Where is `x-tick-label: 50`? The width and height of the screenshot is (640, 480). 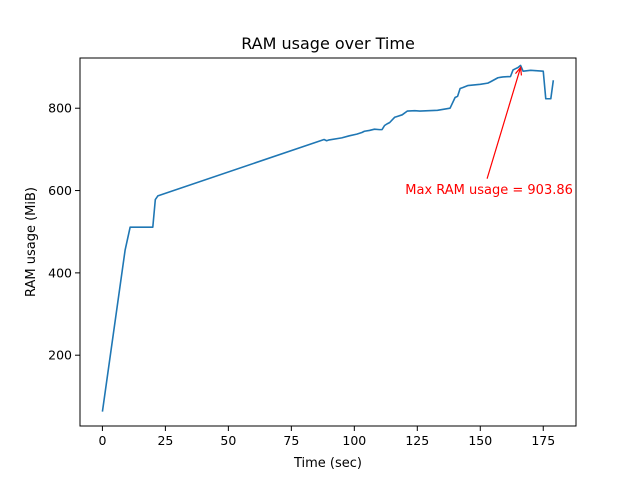
x-tick-label: 50 is located at coordinates (228, 440).